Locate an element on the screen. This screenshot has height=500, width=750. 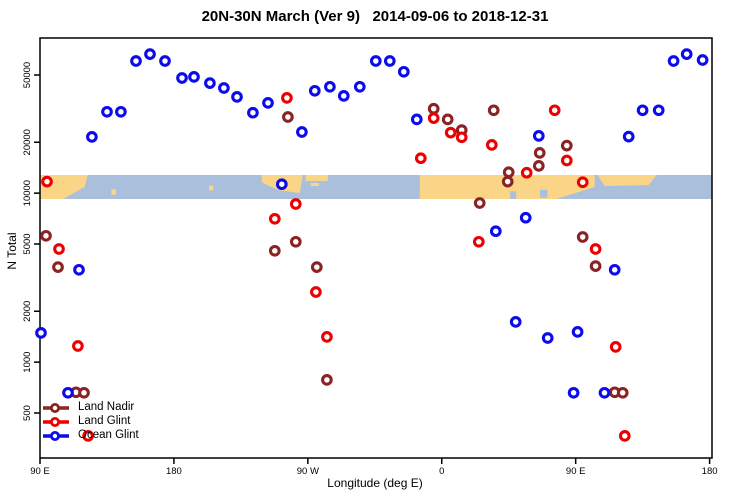
x-tick-label: 90 W is located at coordinates (308, 471).